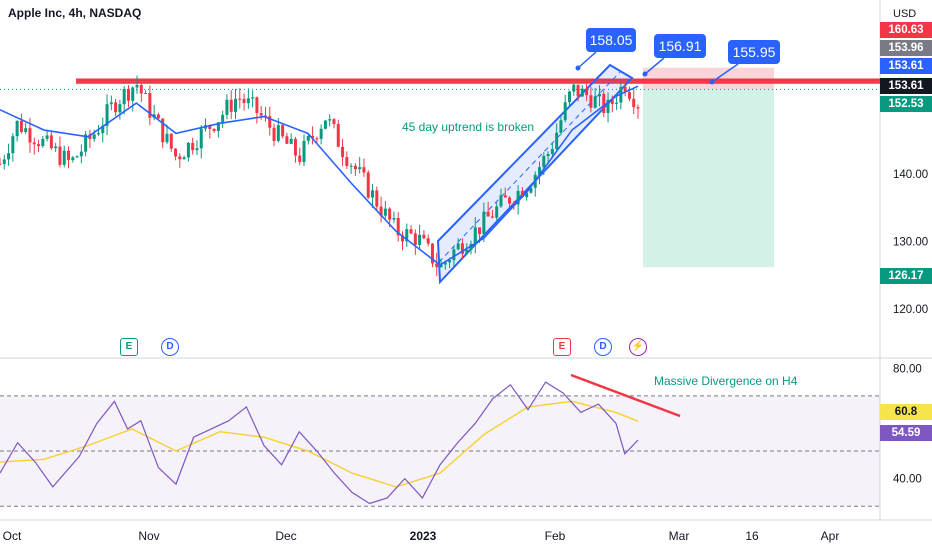 This screenshot has height=550, width=932. What do you see at coordinates (906, 433) in the screenshot?
I see `rsi-value-tag: 54.59` at bounding box center [906, 433].